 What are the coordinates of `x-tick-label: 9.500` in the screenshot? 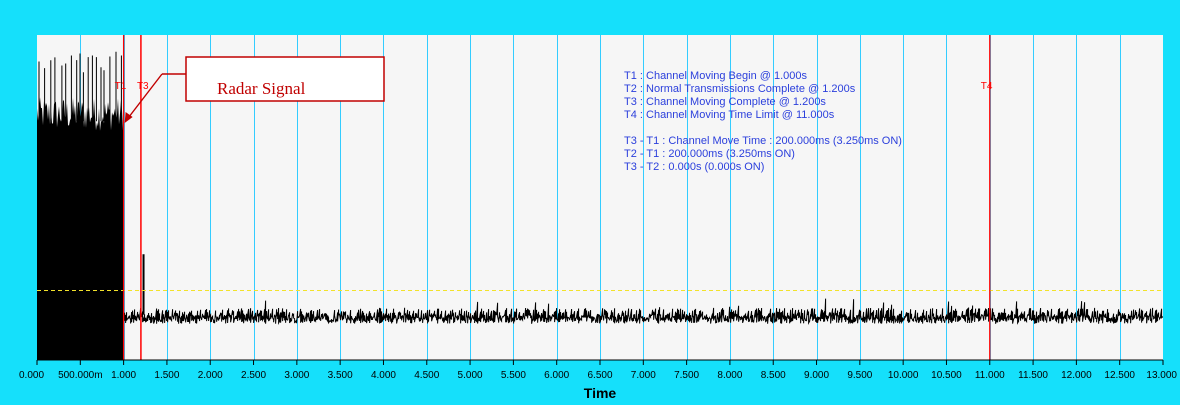 It's located at (859, 375).